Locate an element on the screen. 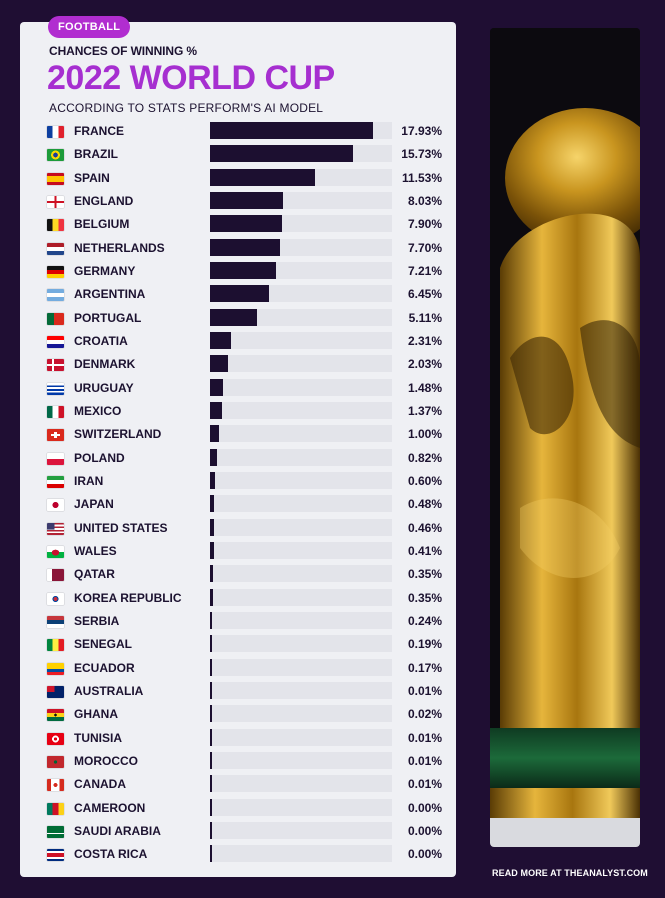 This screenshot has height=898, width=665. value-label: 0.00% is located at coordinates (424, 830).